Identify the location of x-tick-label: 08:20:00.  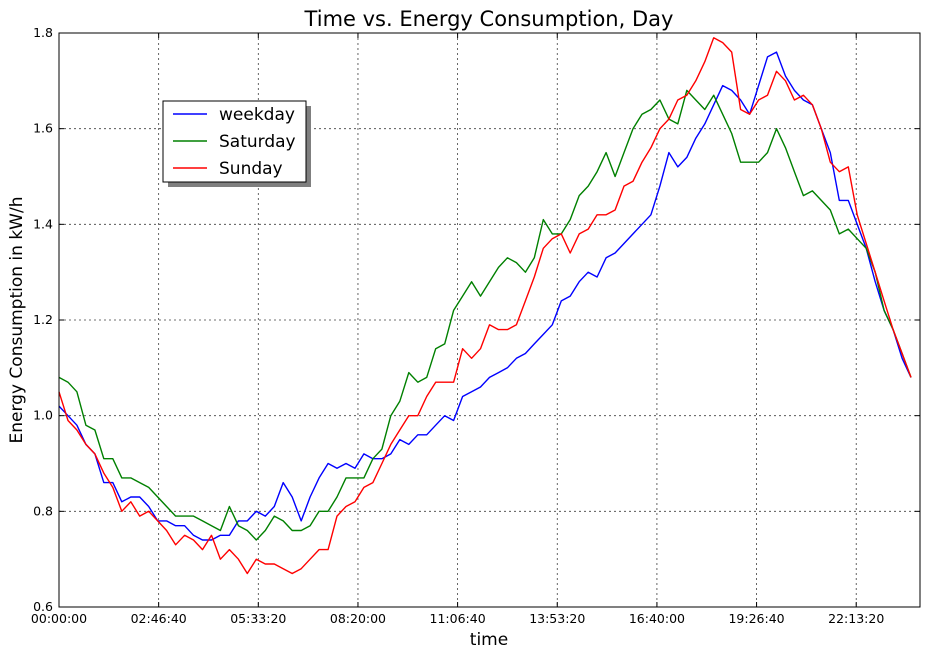
(358, 618).